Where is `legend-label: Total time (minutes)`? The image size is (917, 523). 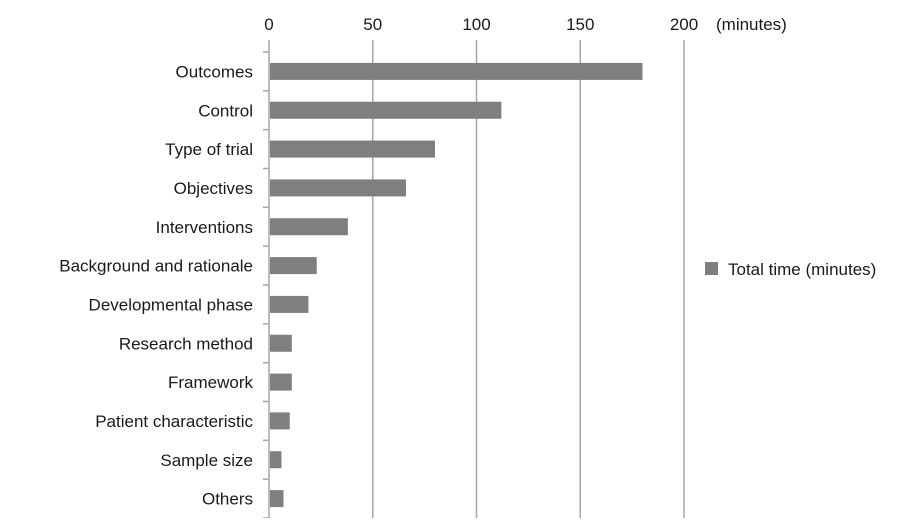 legend-label: Total time (minutes) is located at coordinates (802, 269).